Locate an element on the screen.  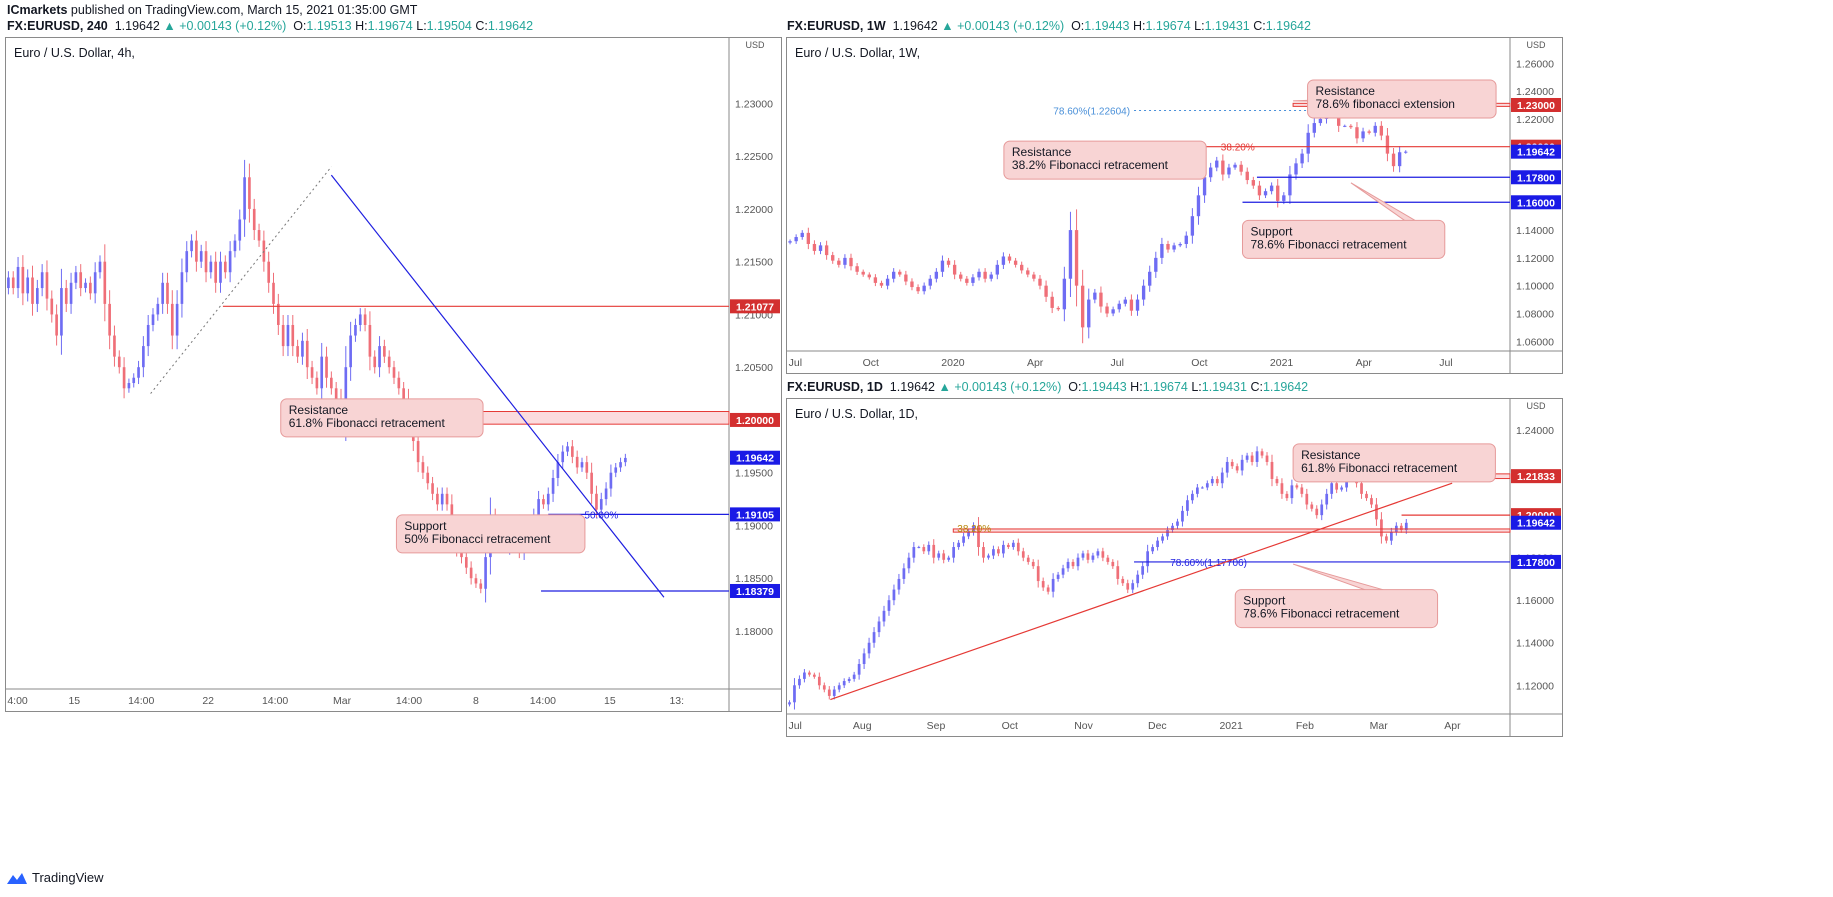
x-tick-label: 15 is located at coordinates (74, 701).